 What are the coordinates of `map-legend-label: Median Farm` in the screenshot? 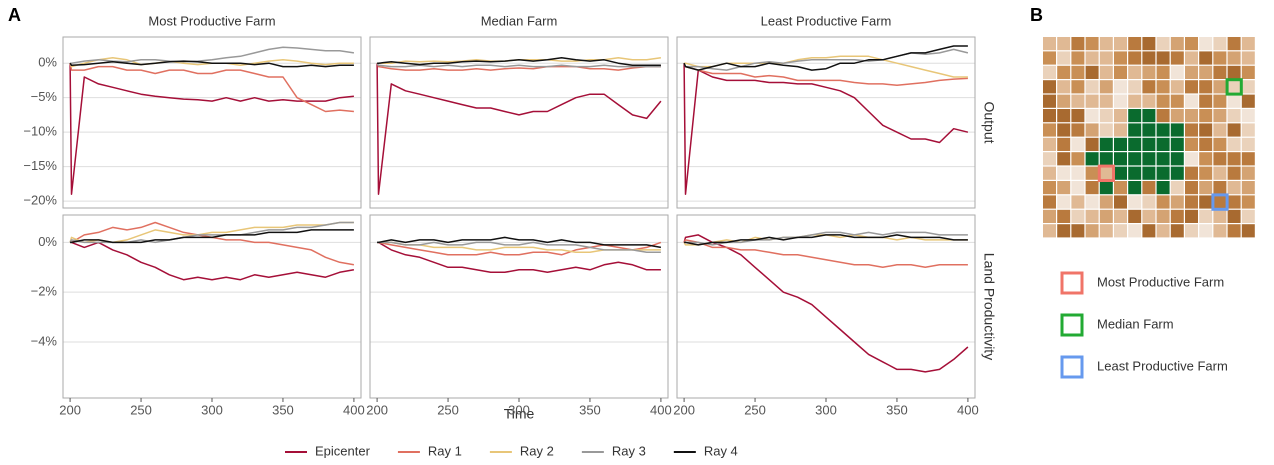 It's located at (1135, 323).